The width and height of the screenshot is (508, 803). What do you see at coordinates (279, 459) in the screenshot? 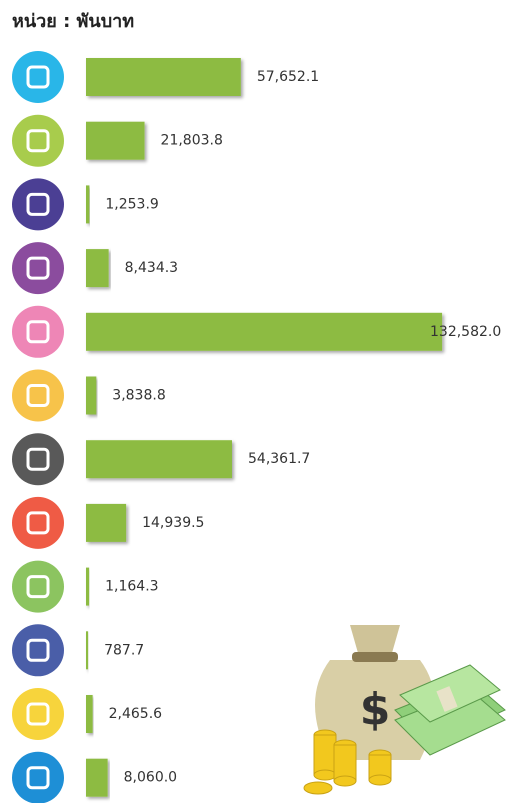
I see `value-label: 54,361.7` at bounding box center [279, 459].